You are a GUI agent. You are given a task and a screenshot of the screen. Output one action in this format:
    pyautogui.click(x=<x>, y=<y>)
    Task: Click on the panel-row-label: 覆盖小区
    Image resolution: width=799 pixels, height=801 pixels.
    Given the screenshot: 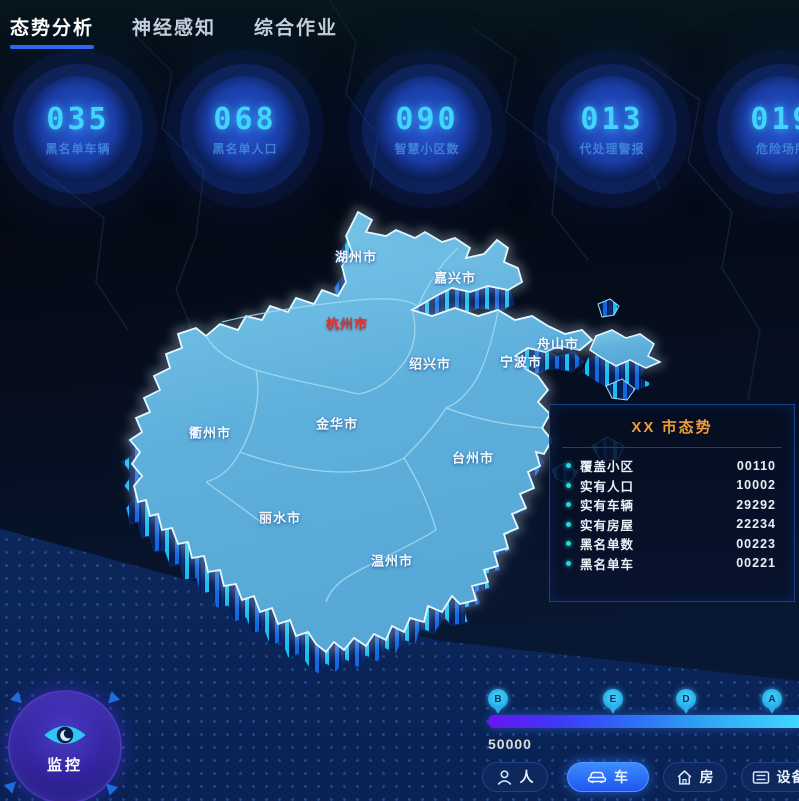 What is the action you would take?
    pyautogui.click(x=607, y=467)
    